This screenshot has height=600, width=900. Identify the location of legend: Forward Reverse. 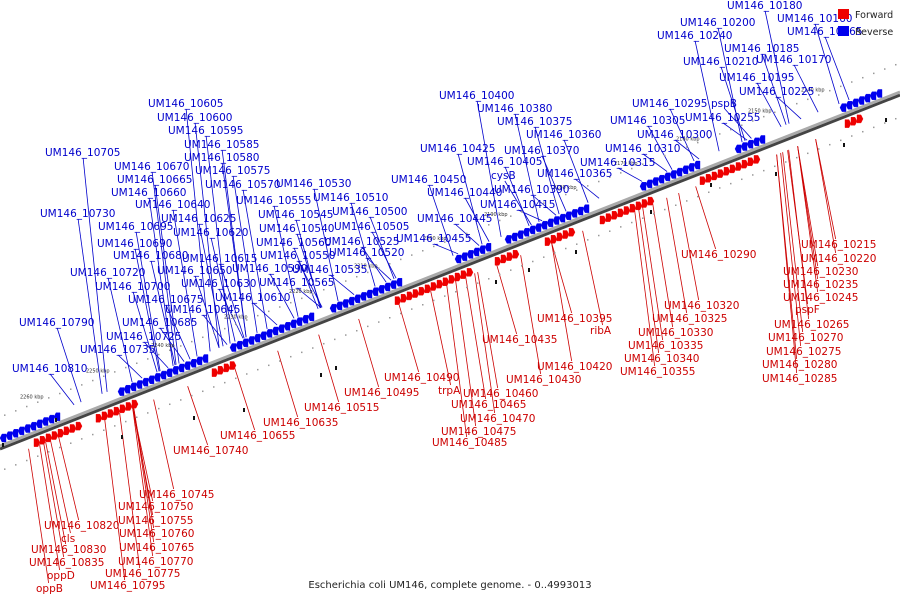
(865, 23).